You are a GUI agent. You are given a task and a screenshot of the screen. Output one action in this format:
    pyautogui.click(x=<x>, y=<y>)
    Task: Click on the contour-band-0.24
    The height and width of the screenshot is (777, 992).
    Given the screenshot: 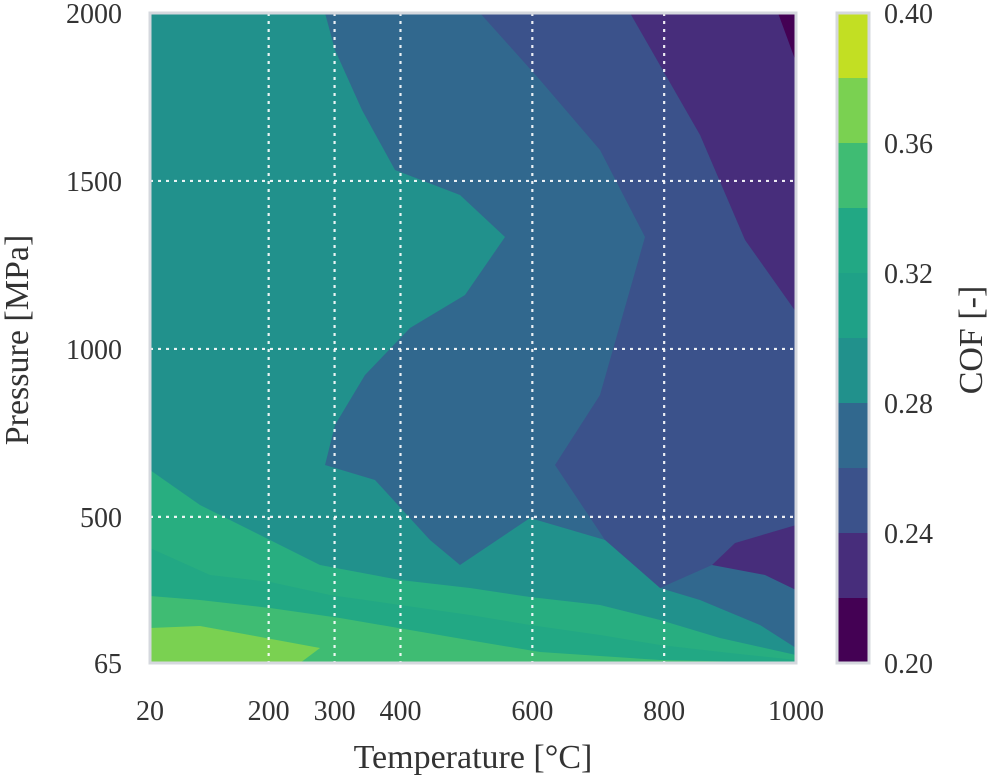 What is the action you would take?
    pyautogui.click(x=713, y=162)
    